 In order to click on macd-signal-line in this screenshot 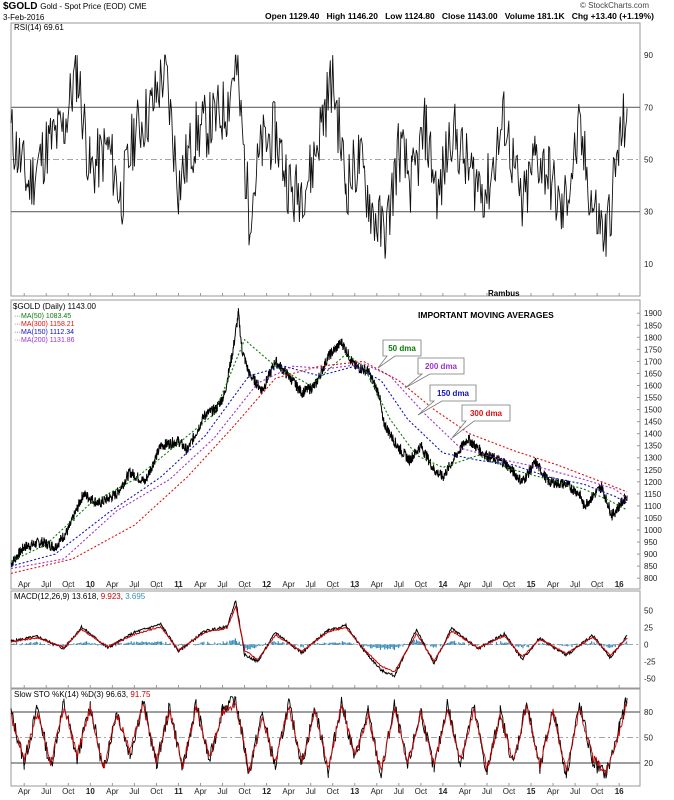, I will do `click(319, 639)`.